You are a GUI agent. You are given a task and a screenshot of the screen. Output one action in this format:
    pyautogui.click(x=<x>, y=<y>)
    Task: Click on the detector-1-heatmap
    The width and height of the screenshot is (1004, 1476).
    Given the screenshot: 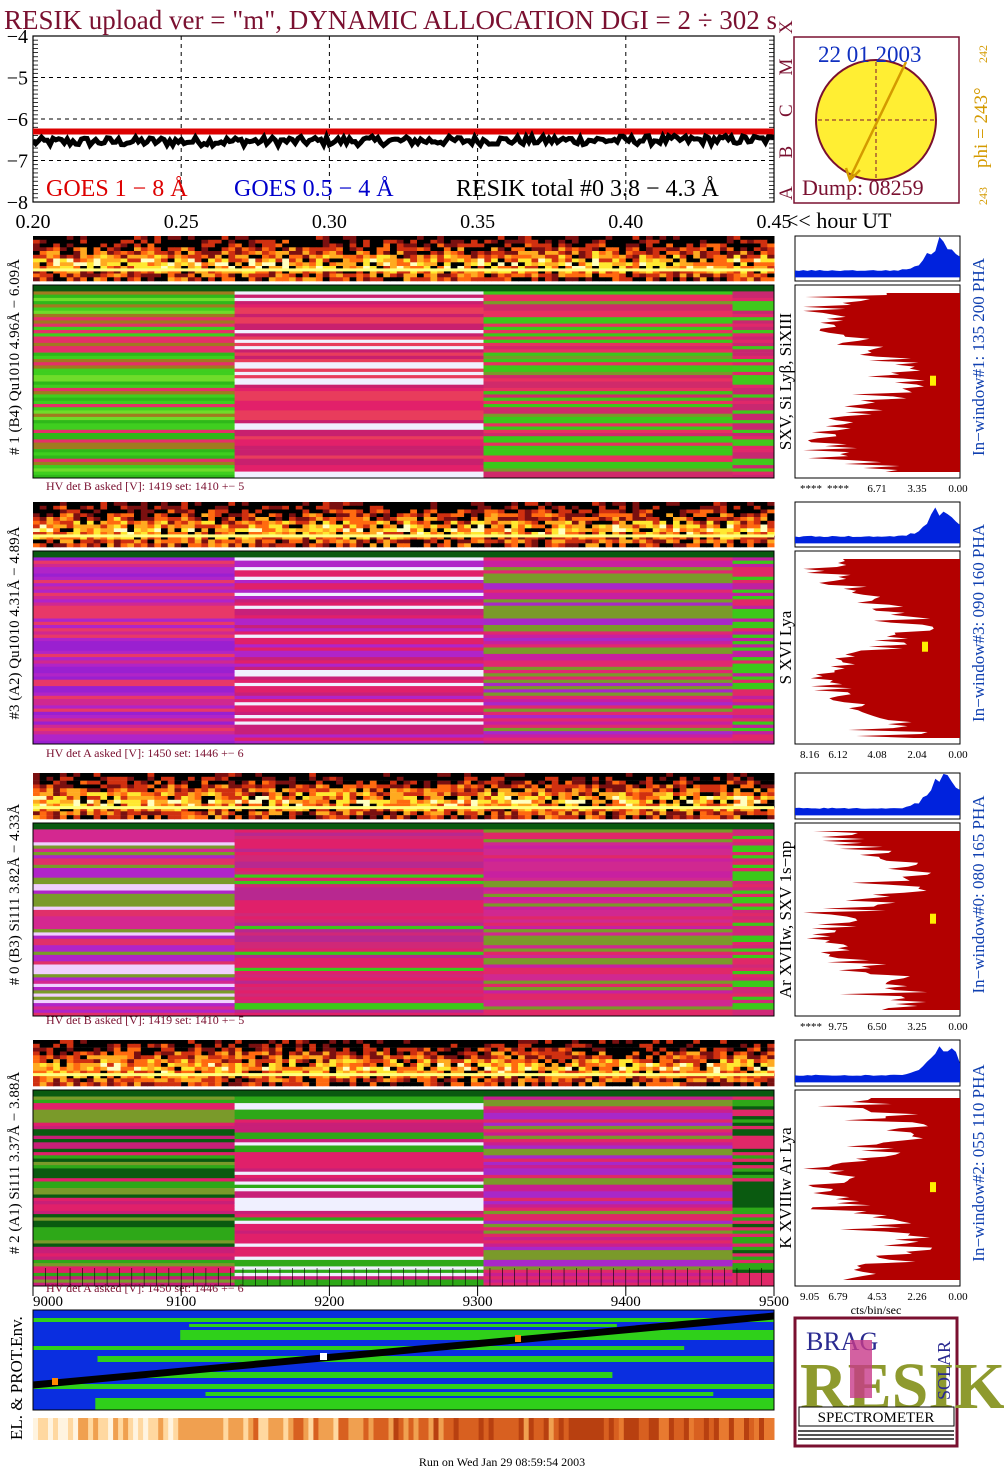 What is the action you would take?
    pyautogui.click(x=404, y=648)
    